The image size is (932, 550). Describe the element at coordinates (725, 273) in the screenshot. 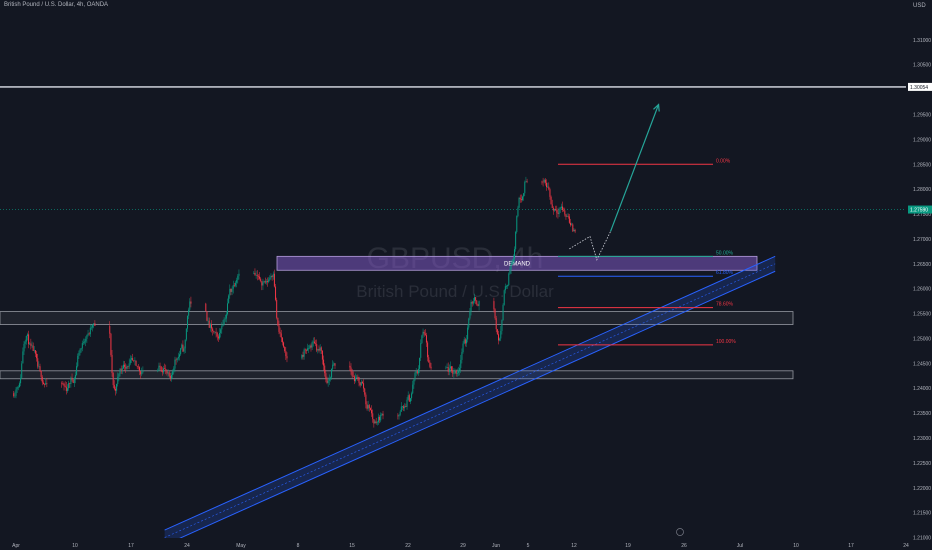

I see `fib-level-label-2: 61.80%` at that location.